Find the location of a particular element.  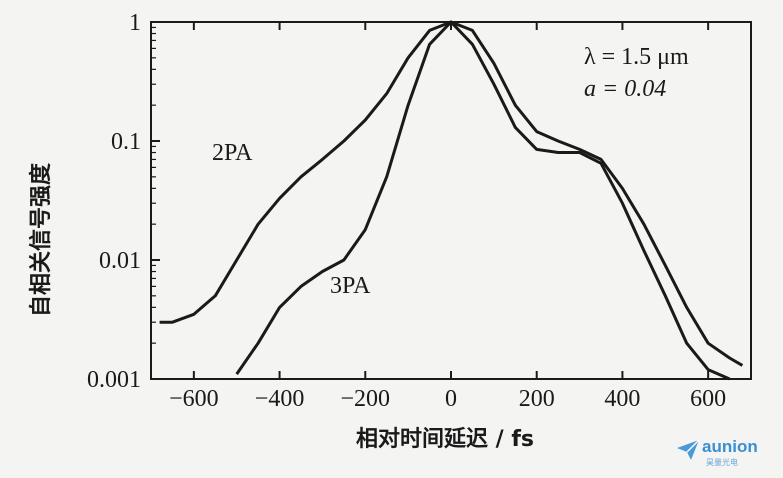

paper-plane-icon is located at coordinates (688, 449).